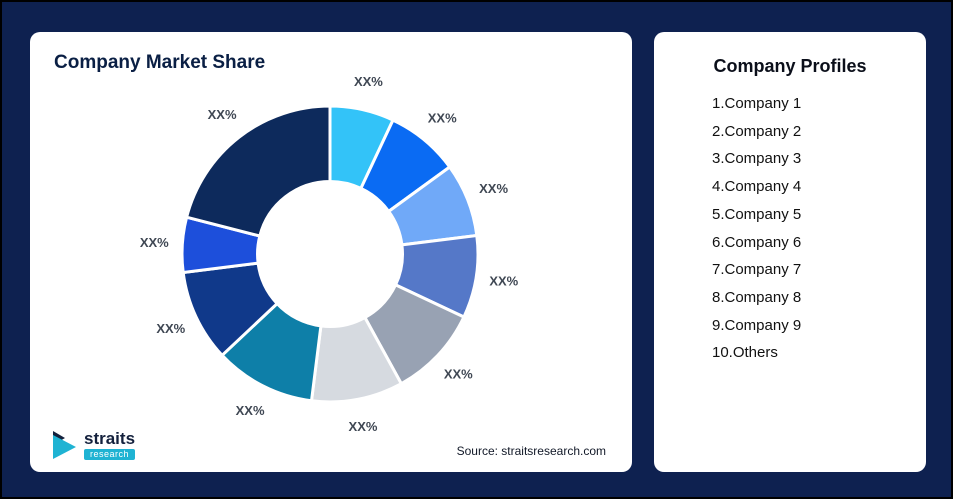  What do you see at coordinates (757, 270) in the screenshot?
I see `list-item: 7.Company 7` at bounding box center [757, 270].